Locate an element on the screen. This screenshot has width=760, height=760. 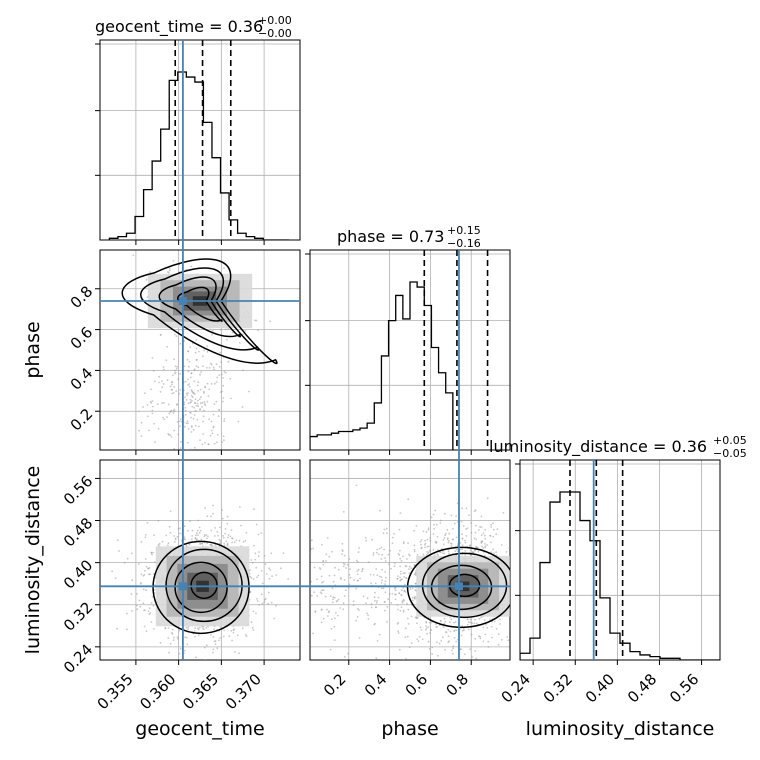
panel-2d-geocent-time-phase is located at coordinates (200, 350).